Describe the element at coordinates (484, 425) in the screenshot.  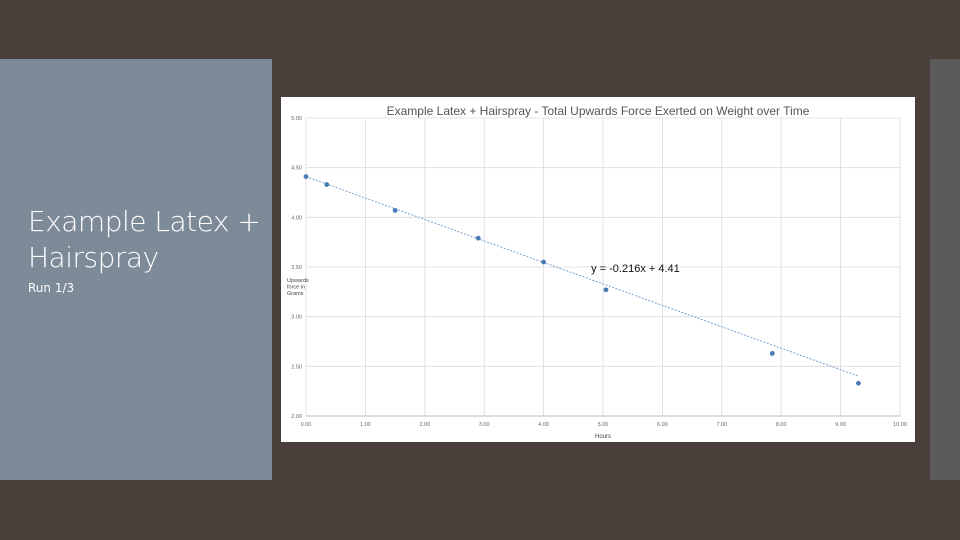
I see `x-tick-label: 3.00` at that location.